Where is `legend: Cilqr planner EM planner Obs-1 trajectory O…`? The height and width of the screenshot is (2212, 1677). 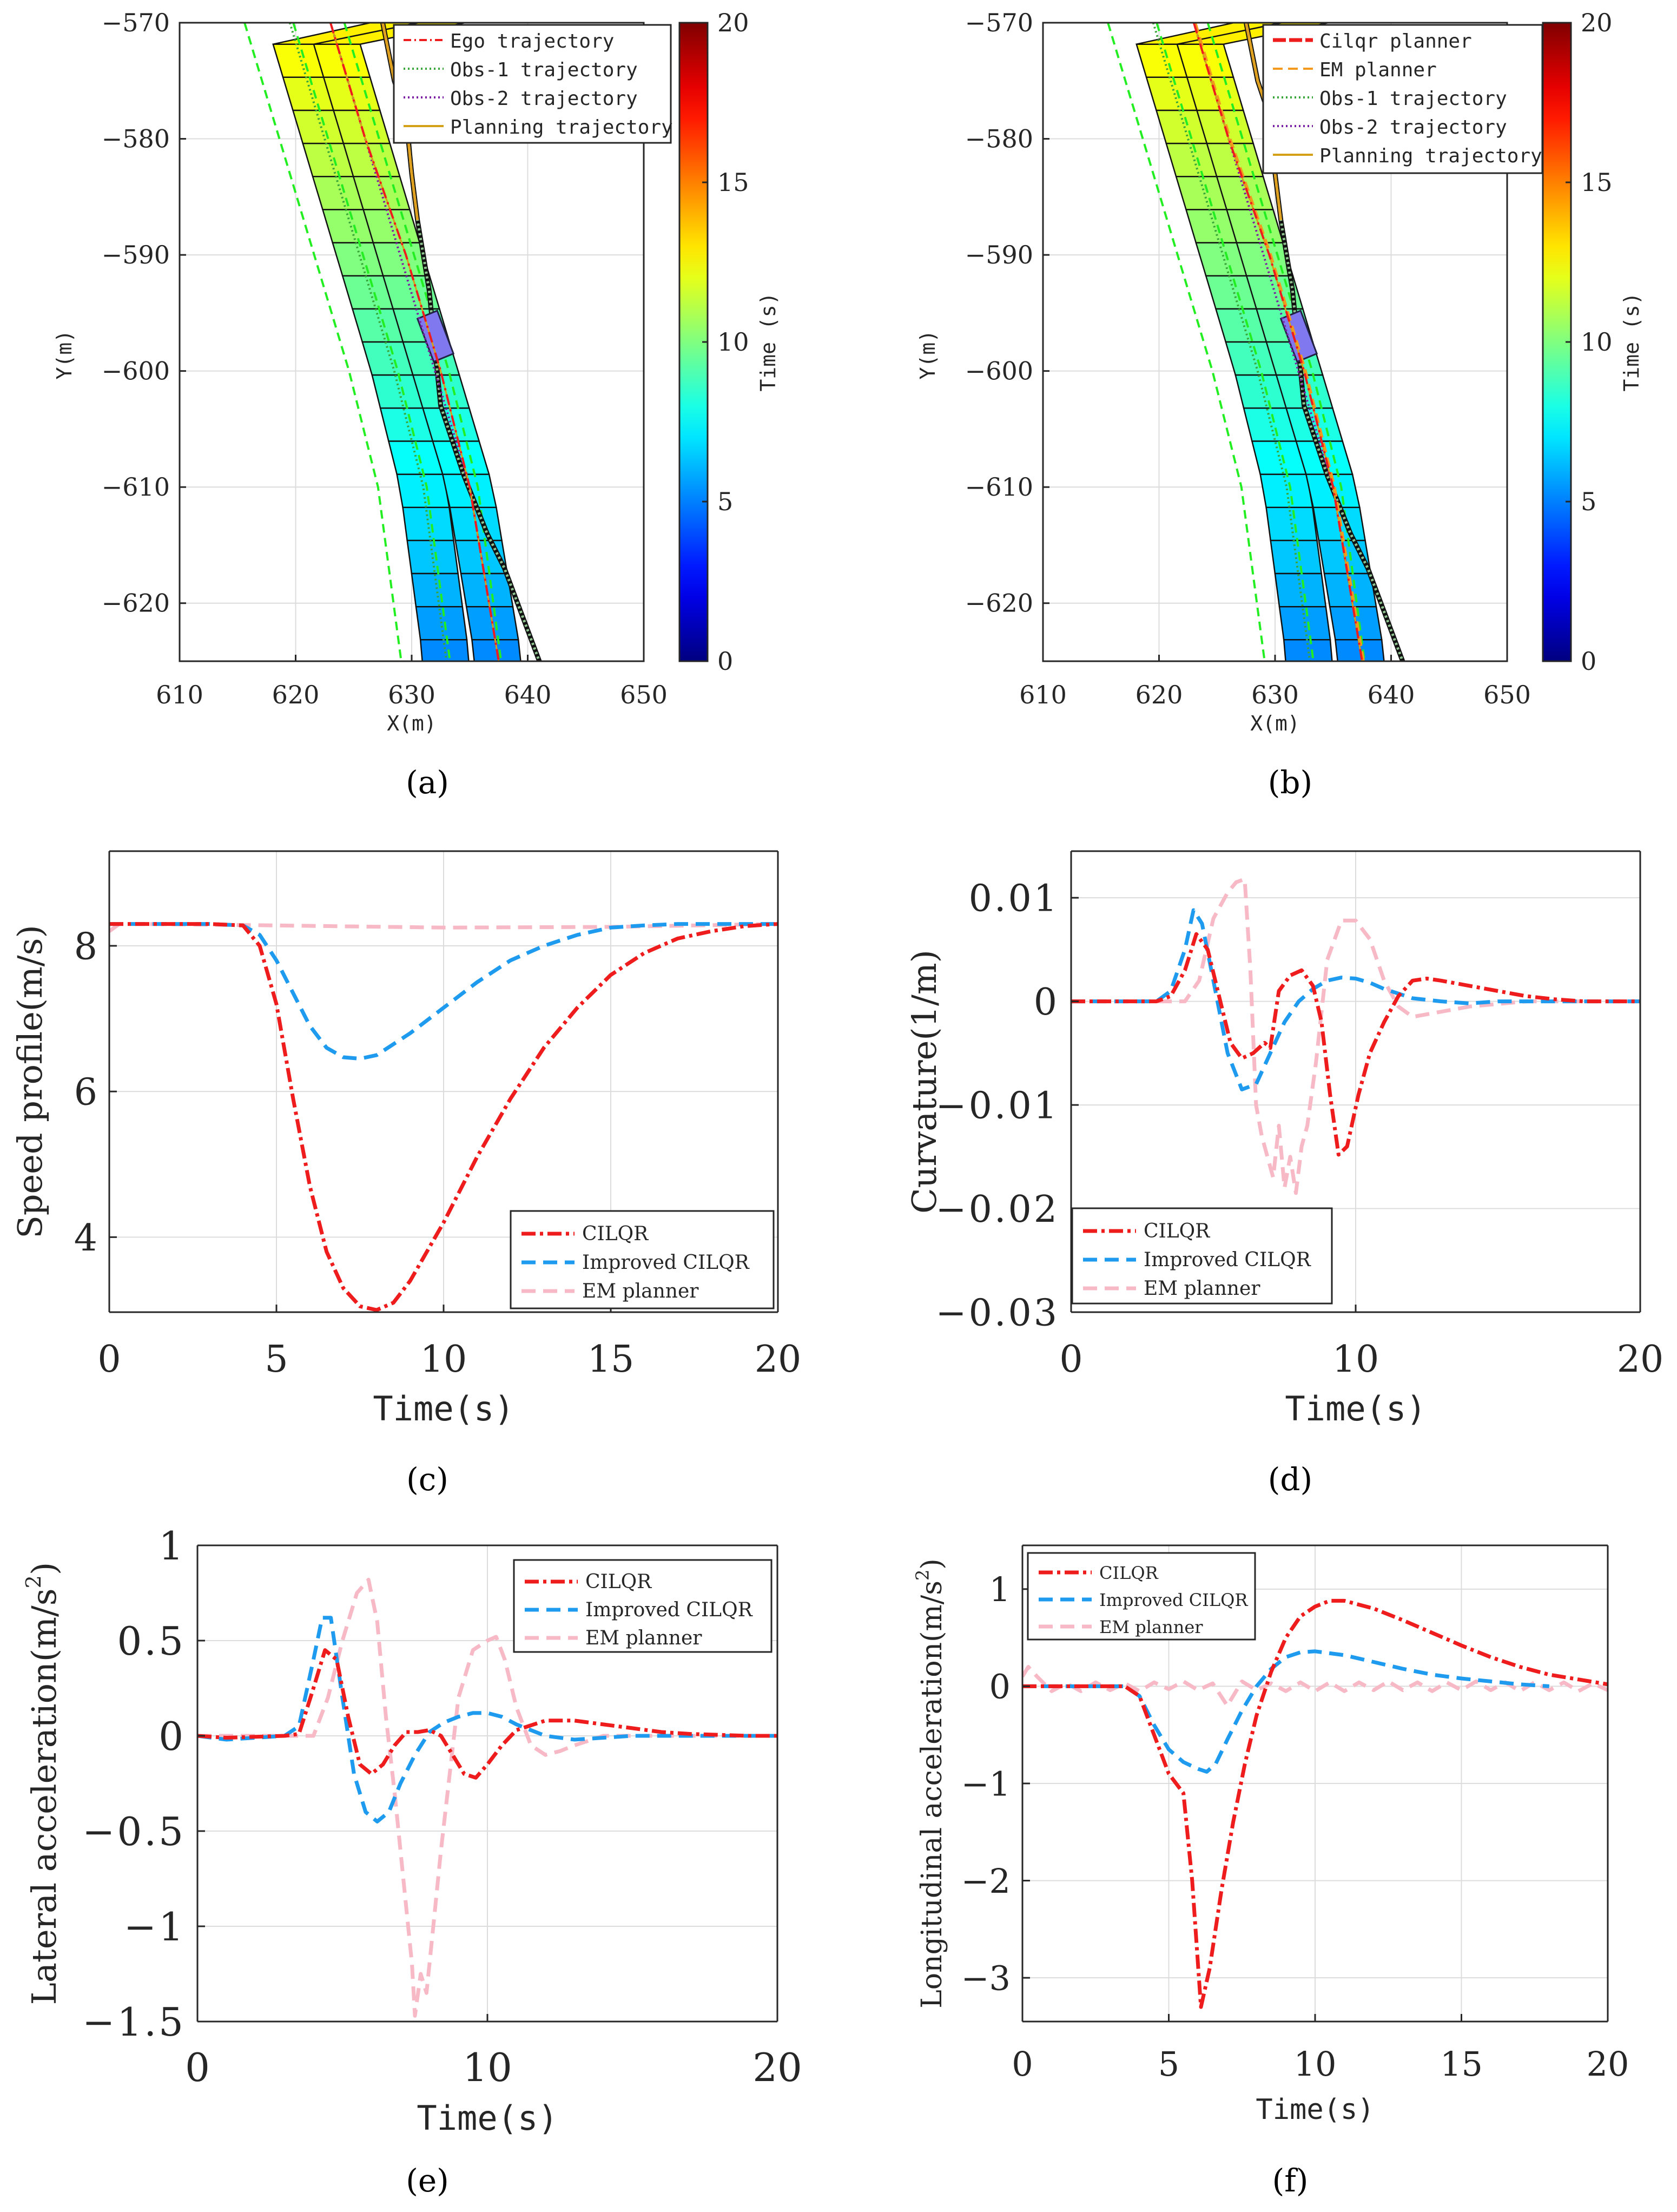 legend: Cilqr planner EM planner Obs-1 trajectory O… is located at coordinates (1403, 99).